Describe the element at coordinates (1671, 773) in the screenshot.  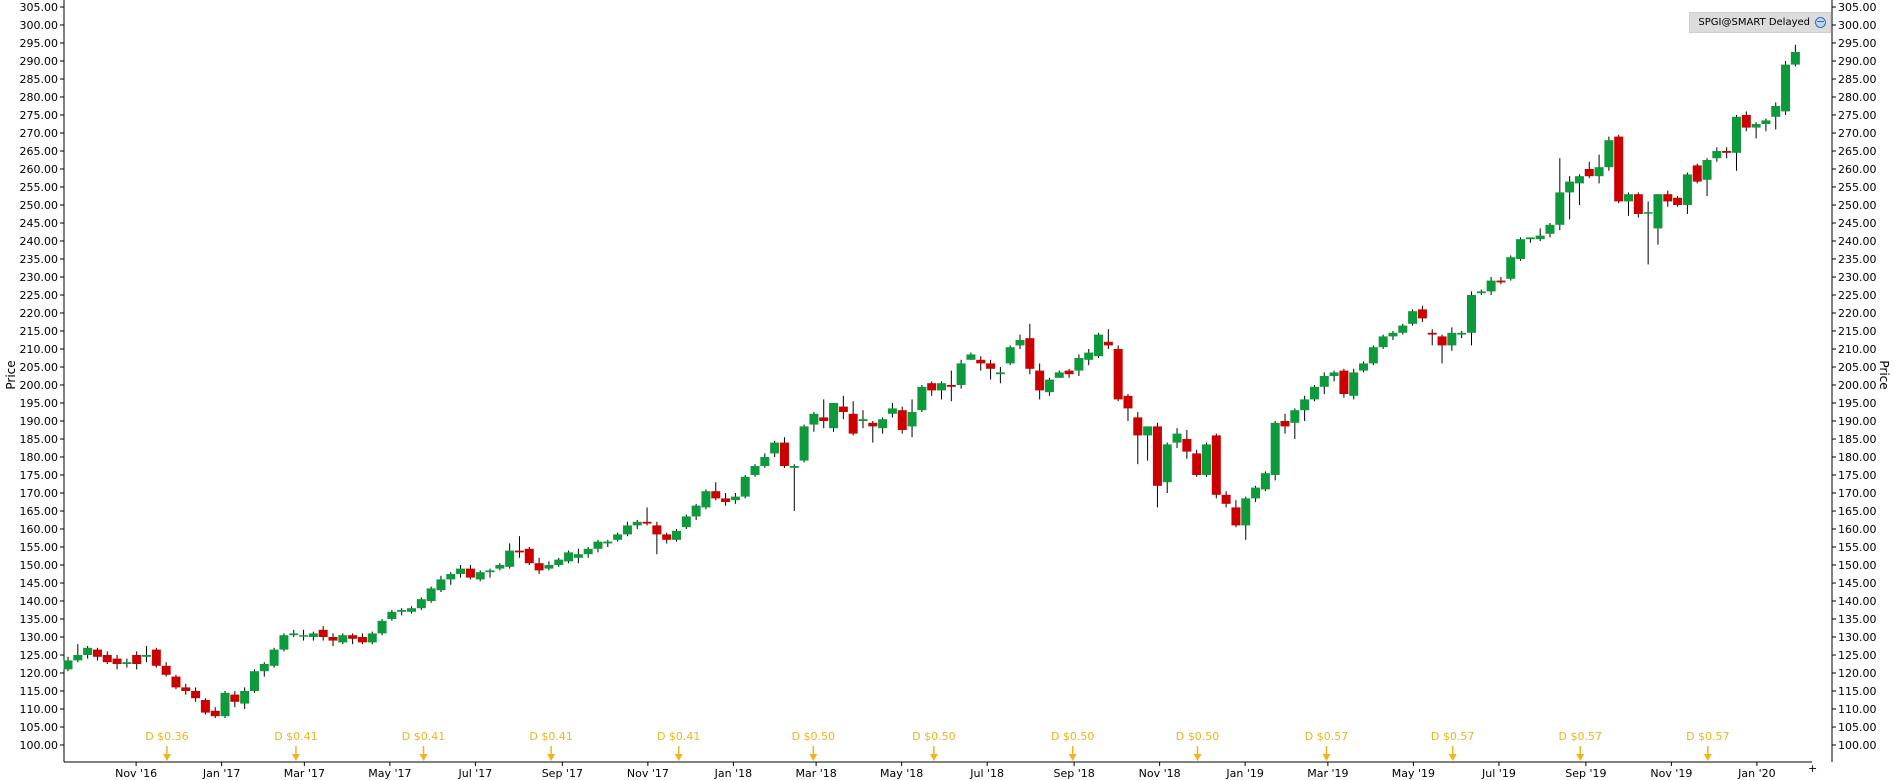
I see `x-tick-label: Nov '19` at that location.